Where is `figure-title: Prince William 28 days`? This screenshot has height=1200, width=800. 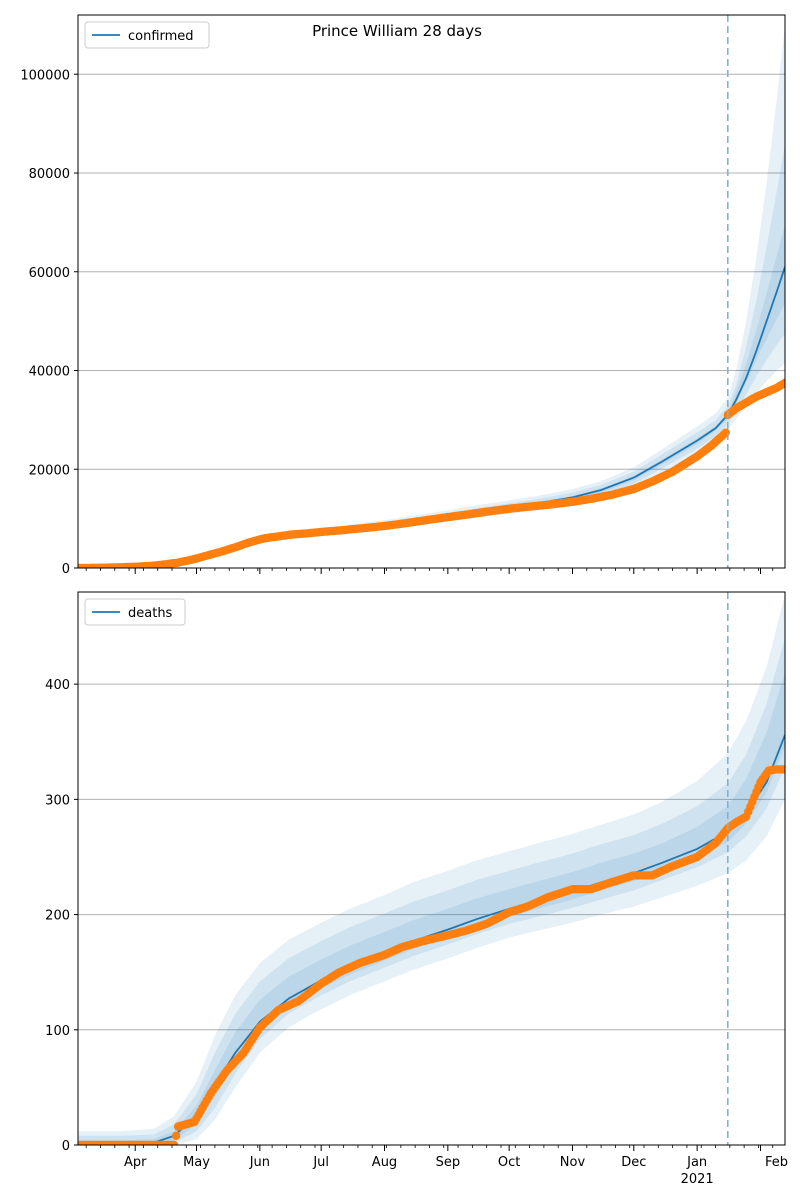 figure-title: Prince William 28 days is located at coordinates (397, 31).